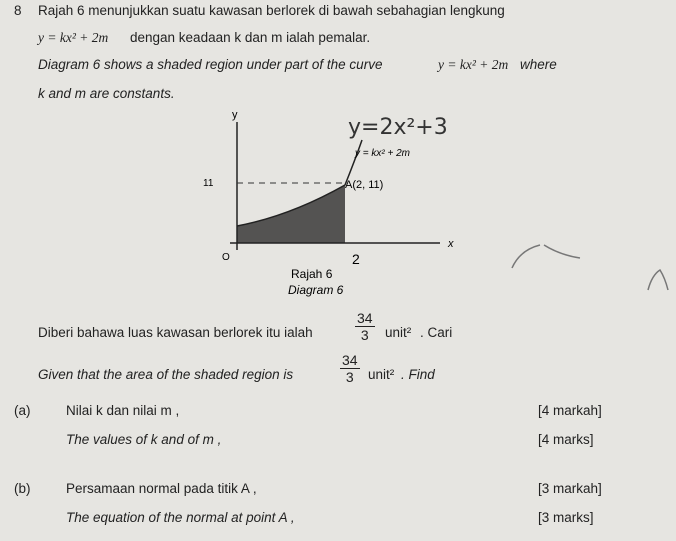  What do you see at coordinates (566, 517) in the screenshot?
I see `marks-en: [3 marks]` at bounding box center [566, 517].